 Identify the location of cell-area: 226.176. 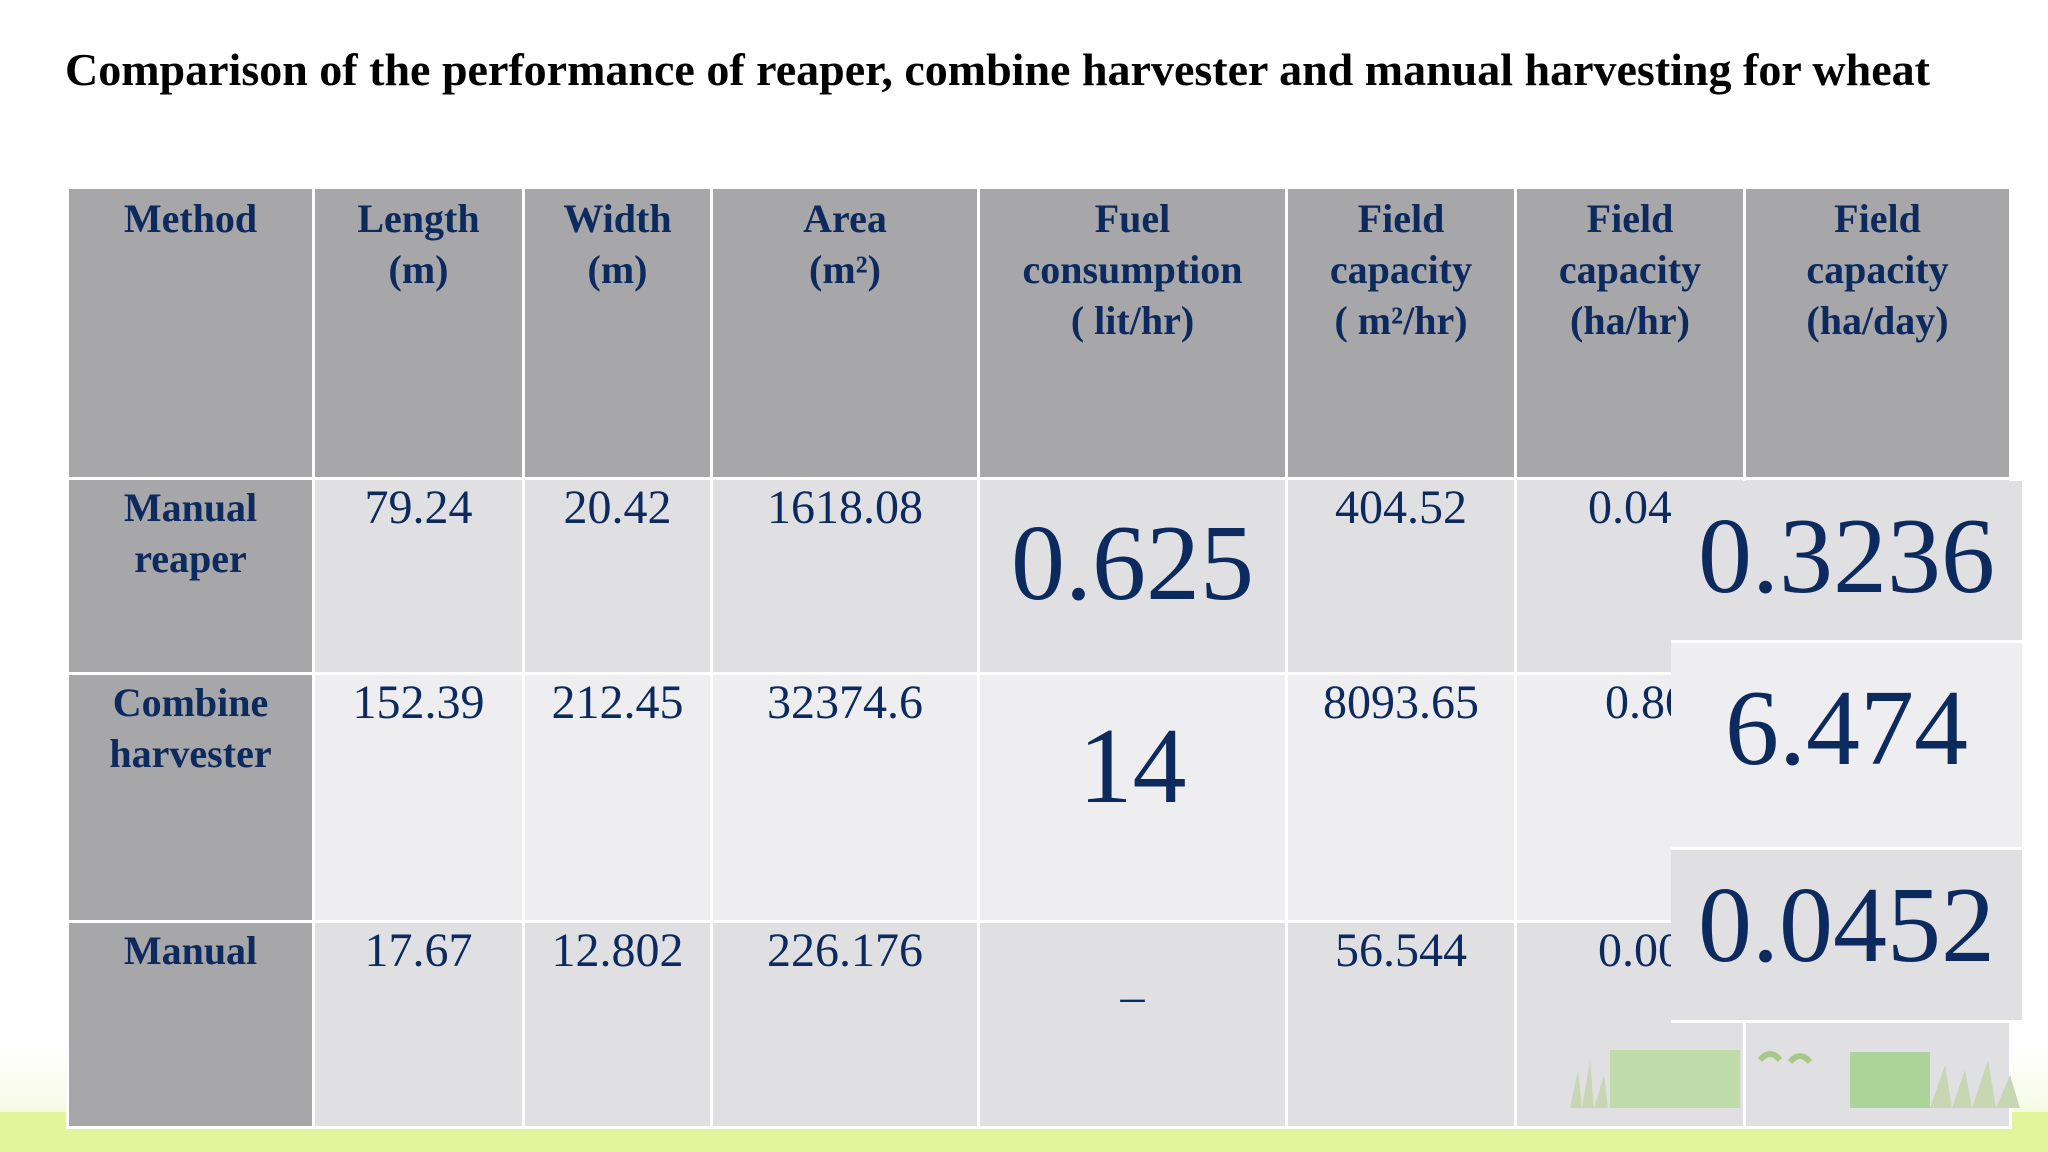
(845, 1024).